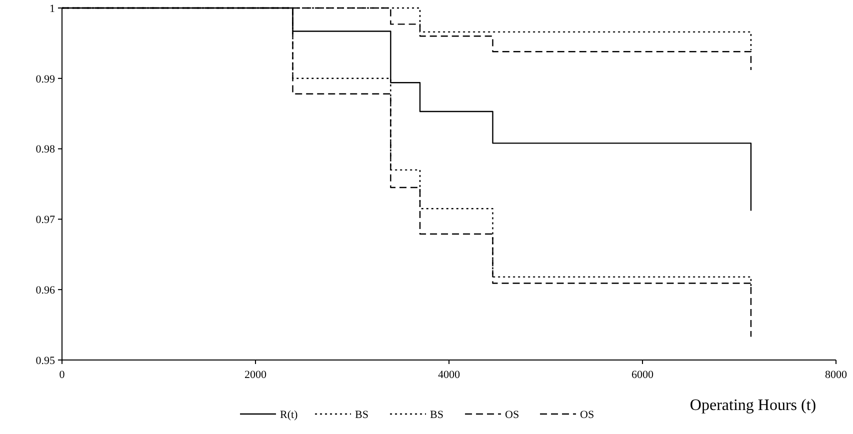  I want to click on x-axis-title: Operating Hours (t), so click(753, 405).